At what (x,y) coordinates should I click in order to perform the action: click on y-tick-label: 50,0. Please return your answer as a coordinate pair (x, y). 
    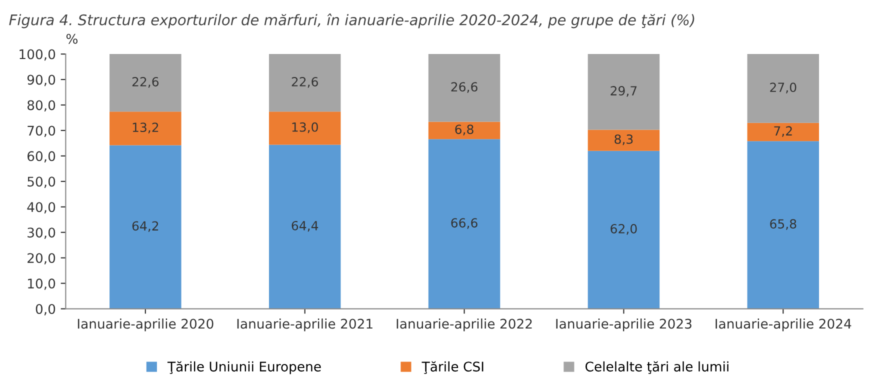
    Looking at the image, I should click on (42, 182).